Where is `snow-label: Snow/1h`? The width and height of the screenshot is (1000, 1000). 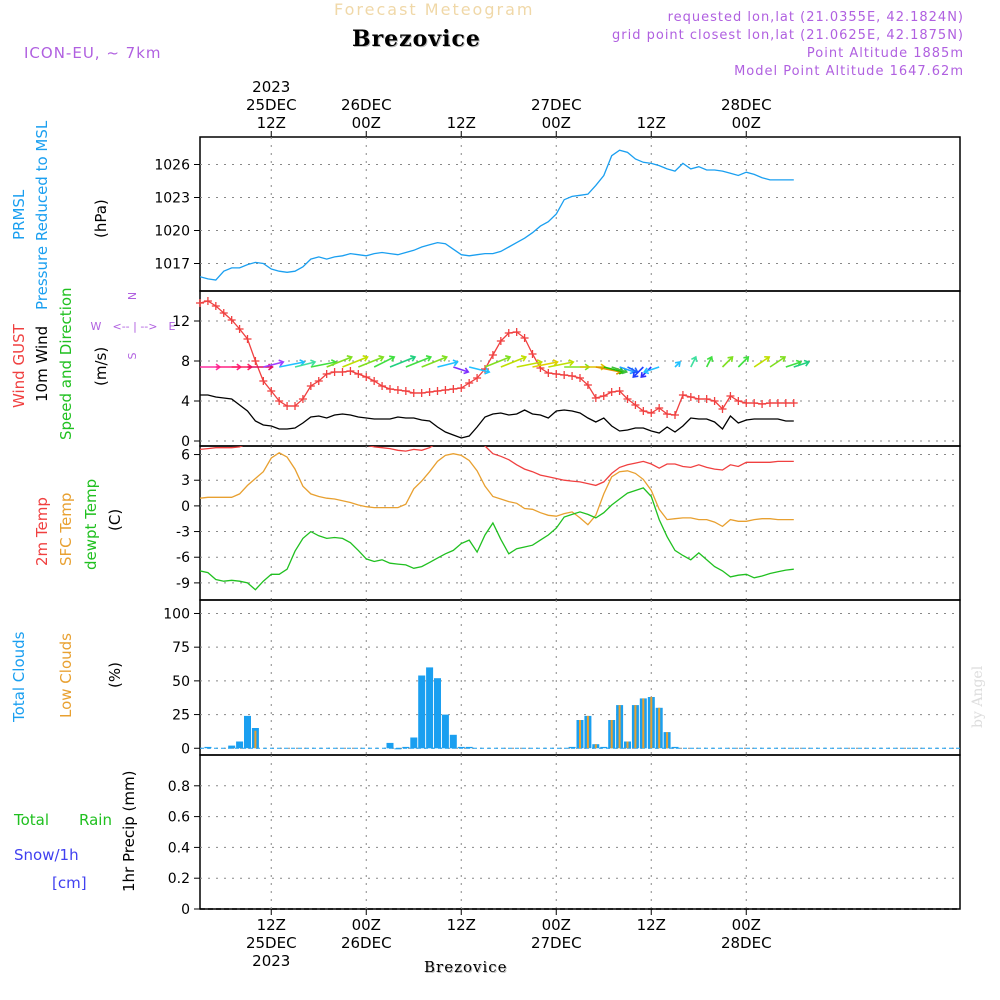 snow-label: Snow/1h is located at coordinates (46, 855).